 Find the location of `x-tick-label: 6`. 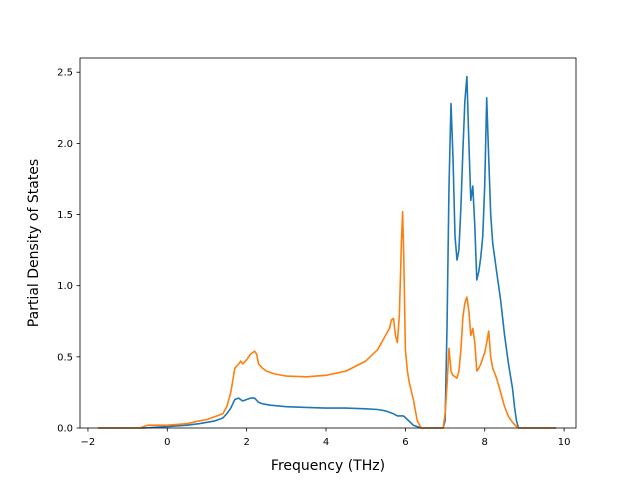

x-tick-label: 6 is located at coordinates (405, 442).